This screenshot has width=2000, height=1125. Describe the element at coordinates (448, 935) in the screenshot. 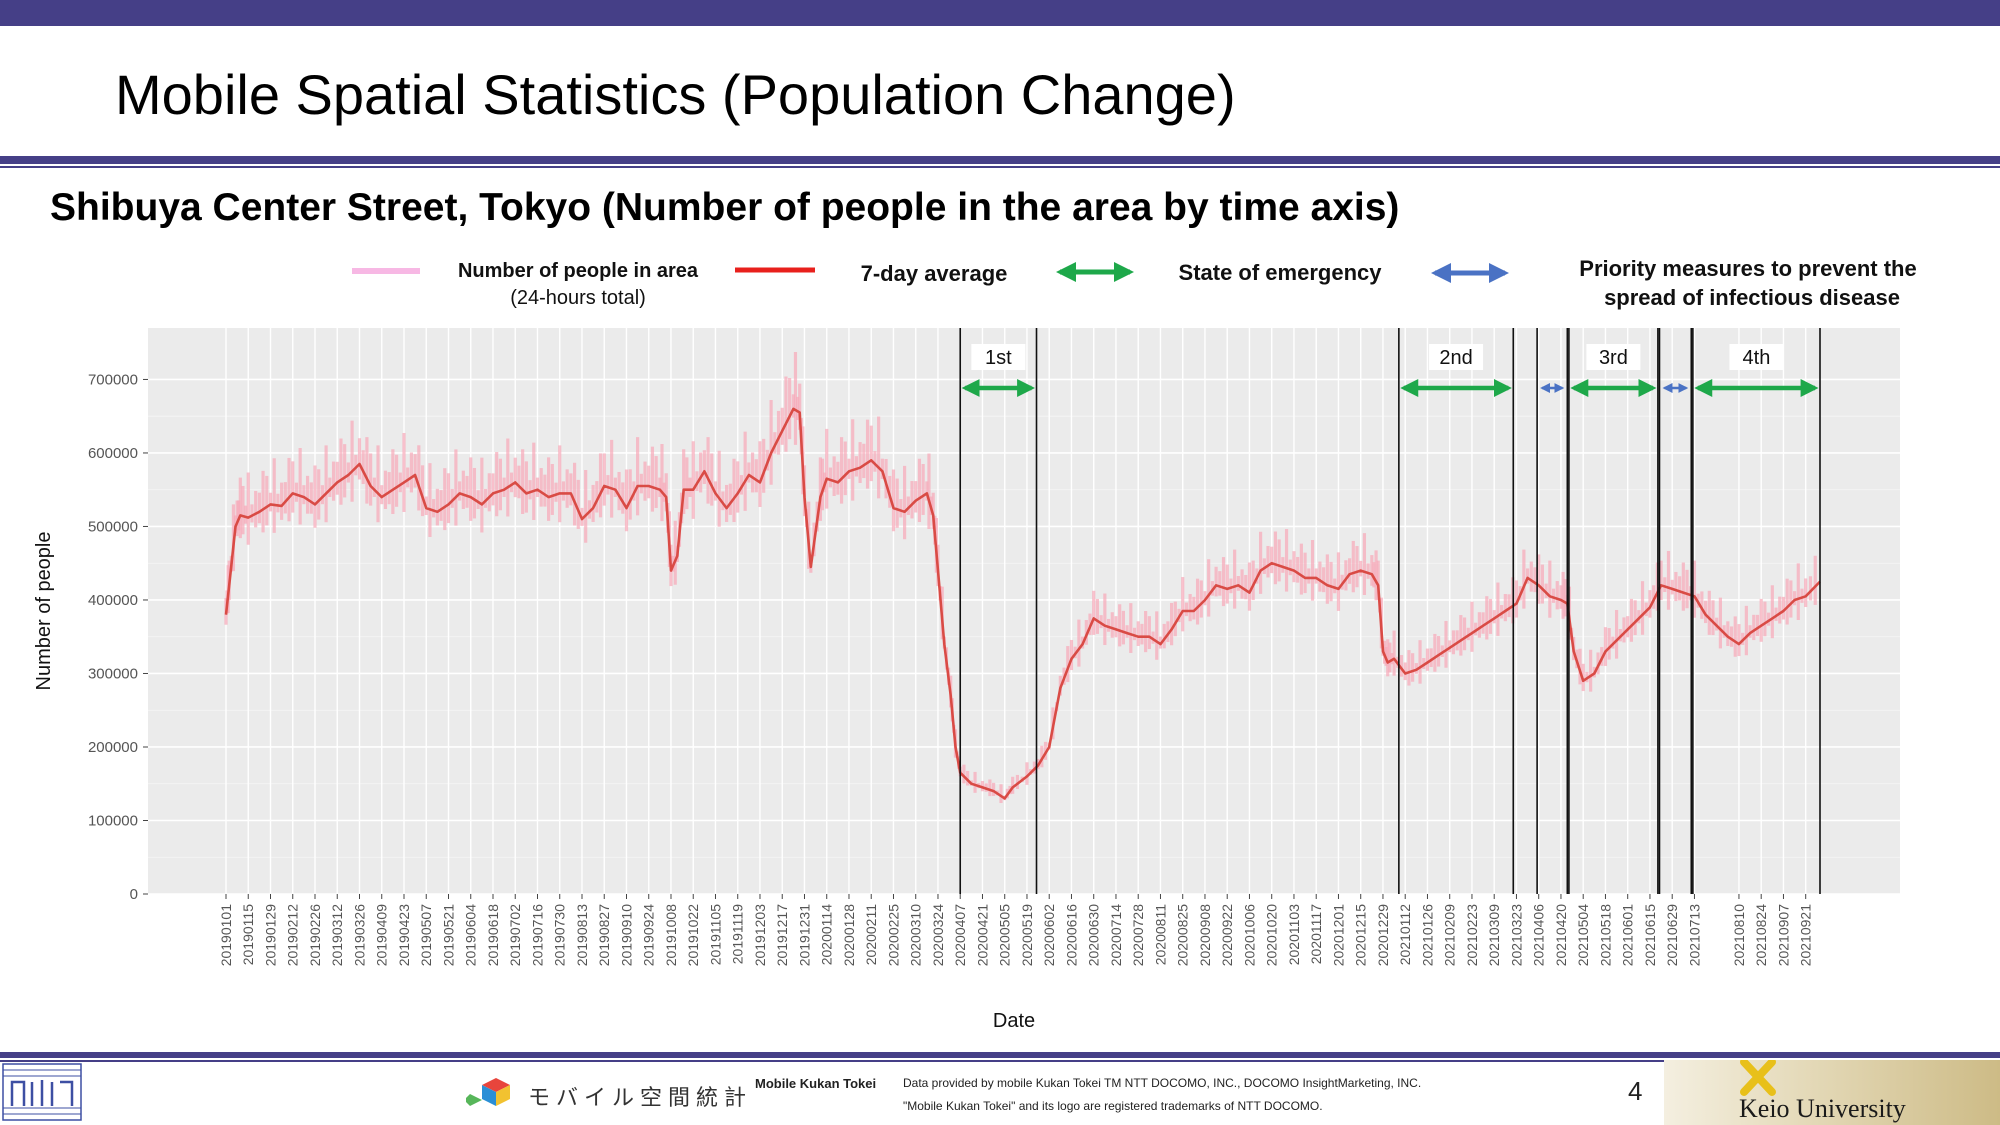

I see `x-tick-label: 20190521` at that location.